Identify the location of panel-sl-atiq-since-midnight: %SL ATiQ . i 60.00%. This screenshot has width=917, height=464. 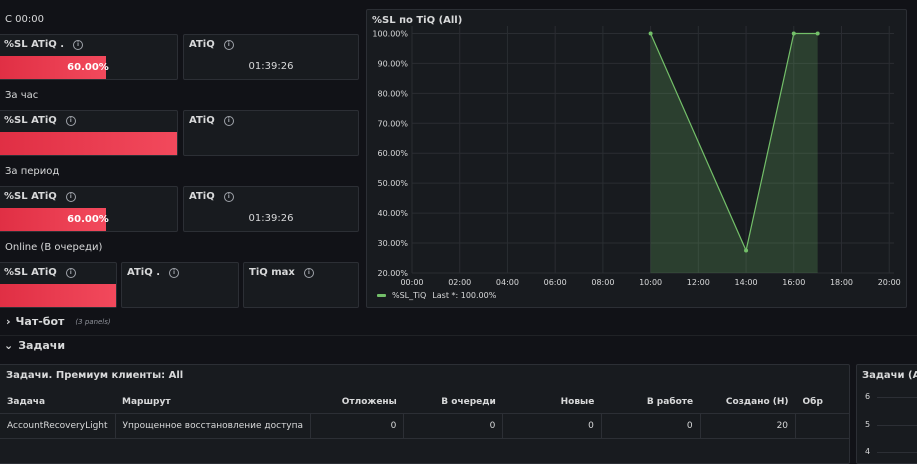
(89, 57).